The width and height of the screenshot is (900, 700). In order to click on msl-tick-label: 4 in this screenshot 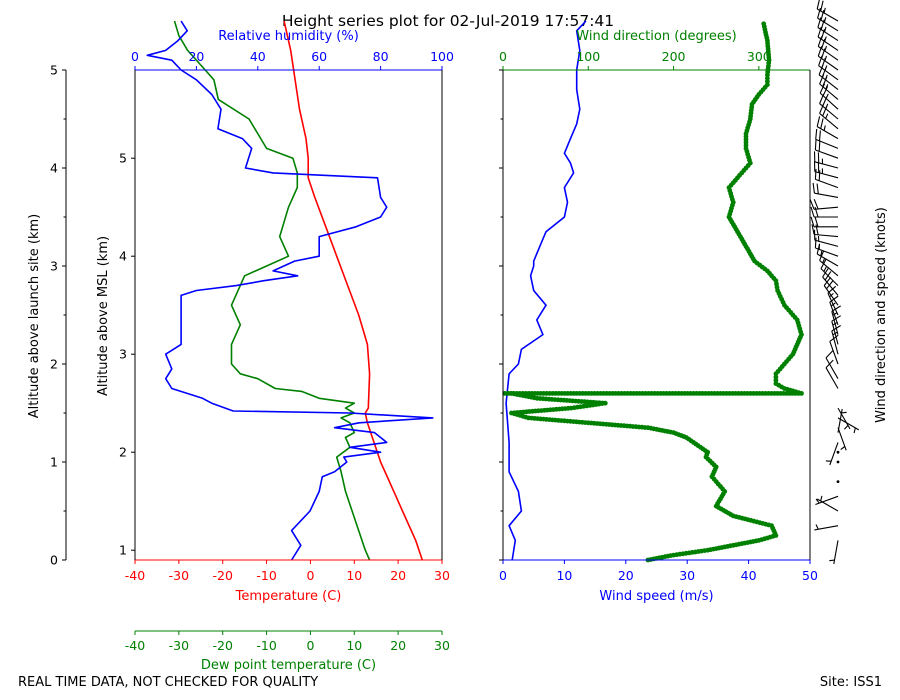, I will do `click(123, 256)`.